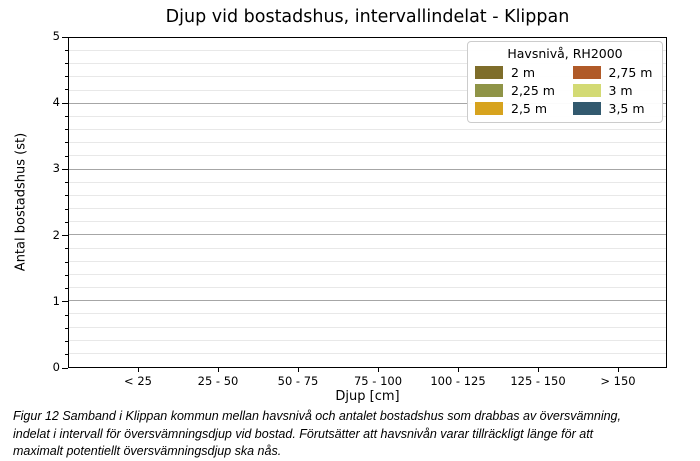 The width and height of the screenshot is (700, 461). What do you see at coordinates (618, 381) in the screenshot?
I see `x-tick-label: > 150` at bounding box center [618, 381].